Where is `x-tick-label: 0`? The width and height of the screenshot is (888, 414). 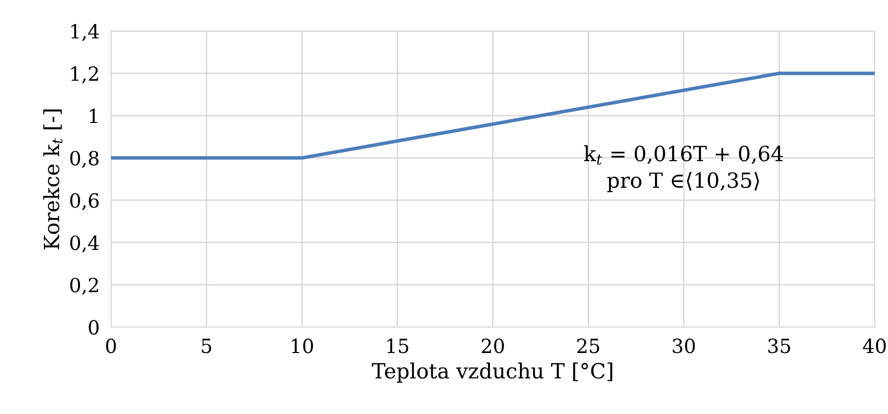 x-tick-label: 0 is located at coordinates (111, 346).